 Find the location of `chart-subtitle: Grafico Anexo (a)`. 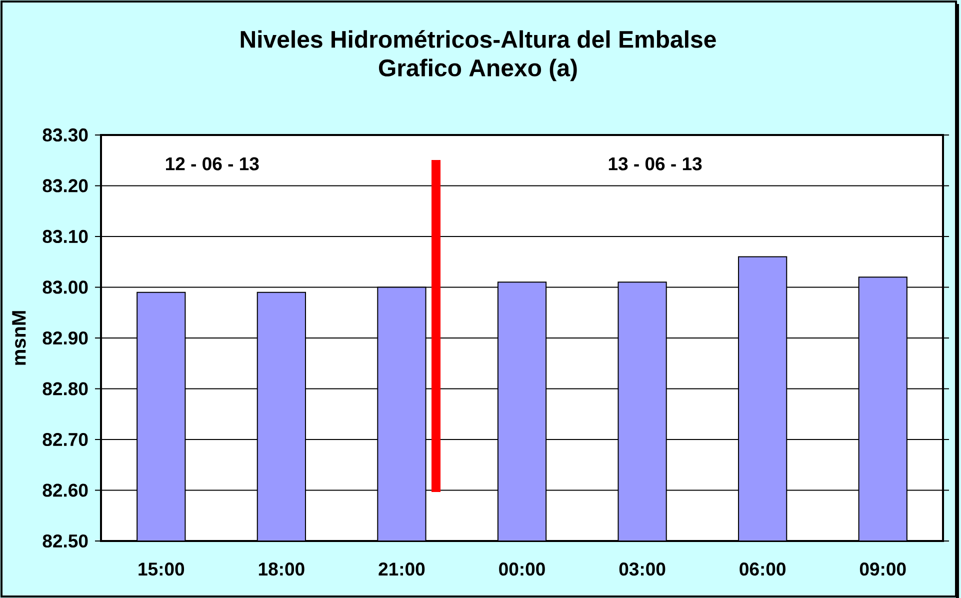

chart-subtitle: Grafico Anexo (a) is located at coordinates (477, 70).